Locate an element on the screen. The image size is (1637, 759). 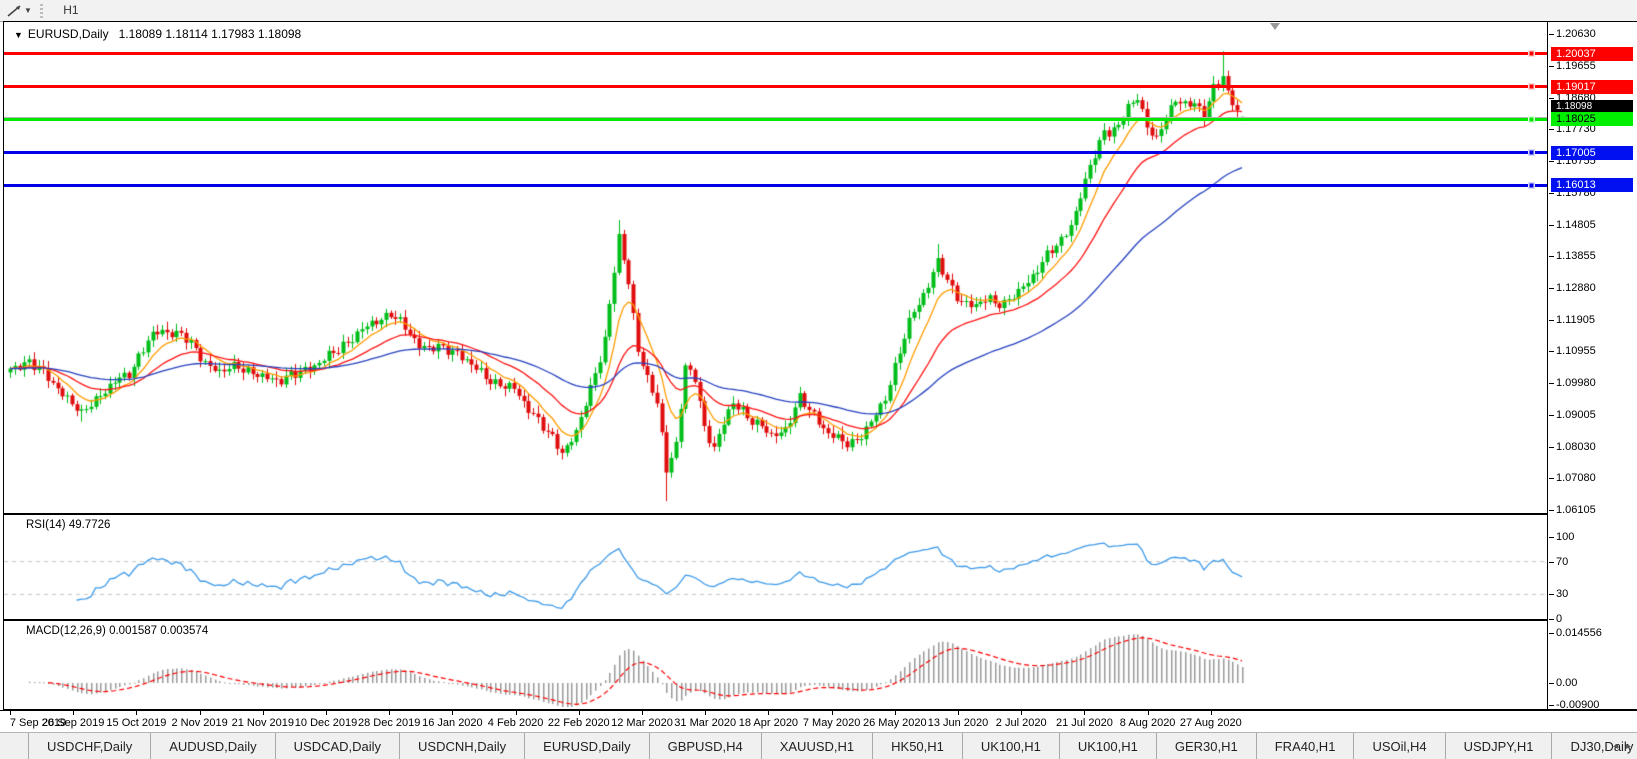
chart-tab-audusd-daily: AUDUSD,Daily is located at coordinates (213, 746).